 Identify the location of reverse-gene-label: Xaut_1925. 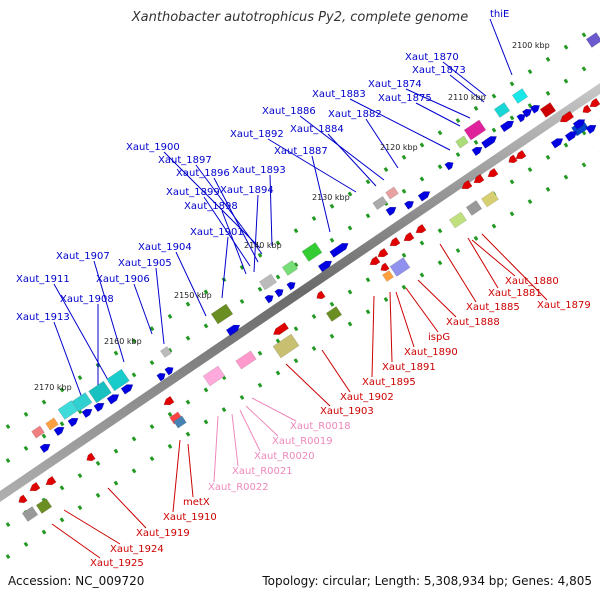
(117, 563).